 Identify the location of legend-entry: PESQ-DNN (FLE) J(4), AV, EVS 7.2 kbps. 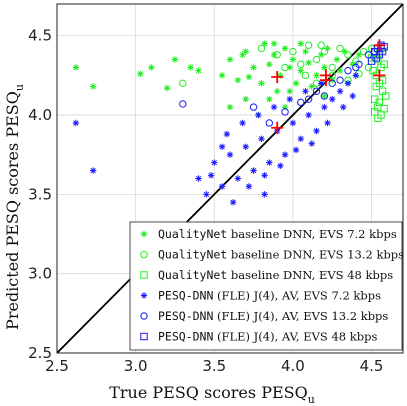
(269, 296).